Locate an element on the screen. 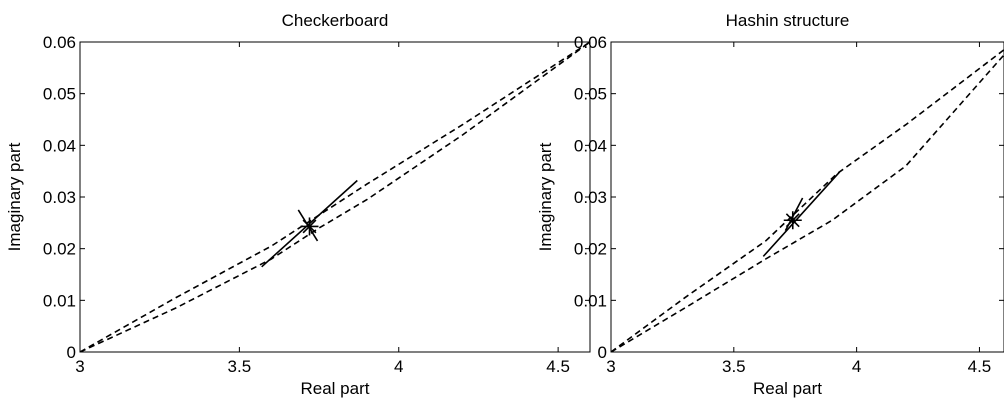 The width and height of the screenshot is (1004, 400). solid-line-segment is located at coordinates (801, 214).